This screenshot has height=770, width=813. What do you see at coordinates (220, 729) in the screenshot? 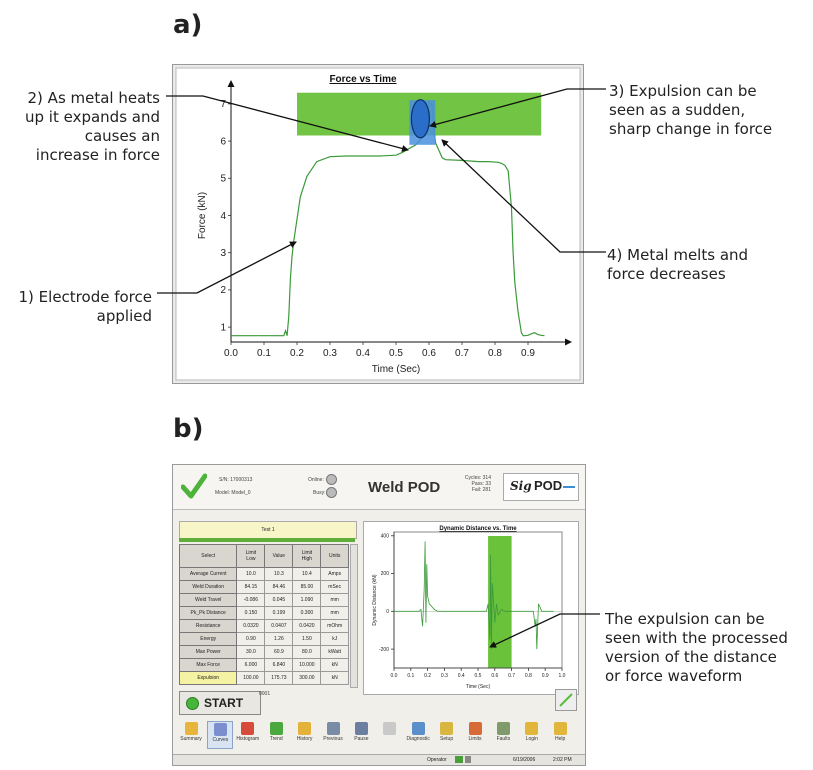
I see `curves-icon` at bounding box center [220, 729].